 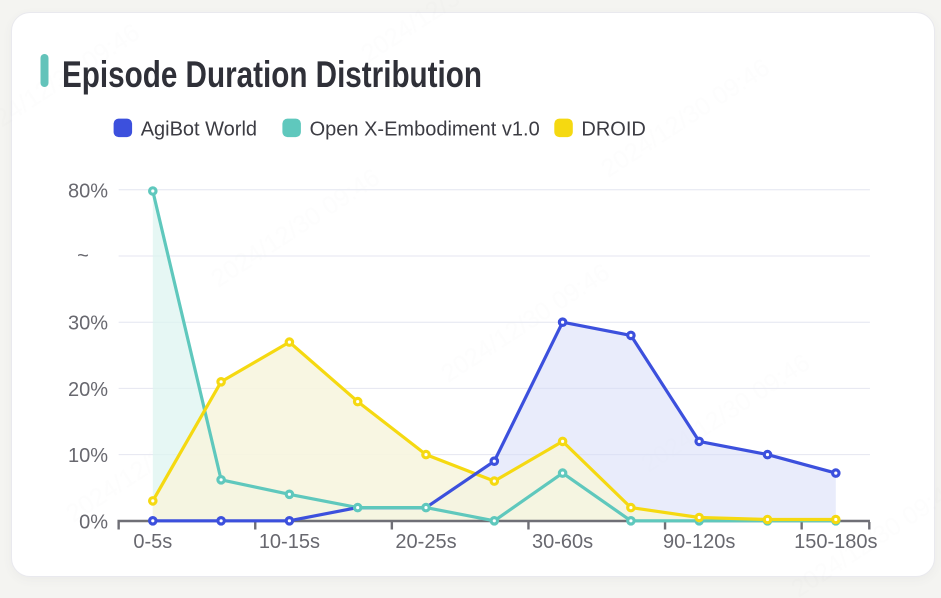 I want to click on svg-text: DROID, so click(x=613, y=130).